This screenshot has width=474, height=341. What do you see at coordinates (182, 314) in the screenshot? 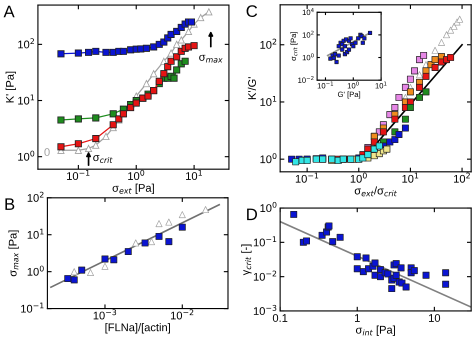
I see `x-tick-label: 10$^{−2}$` at bounding box center [182, 314].